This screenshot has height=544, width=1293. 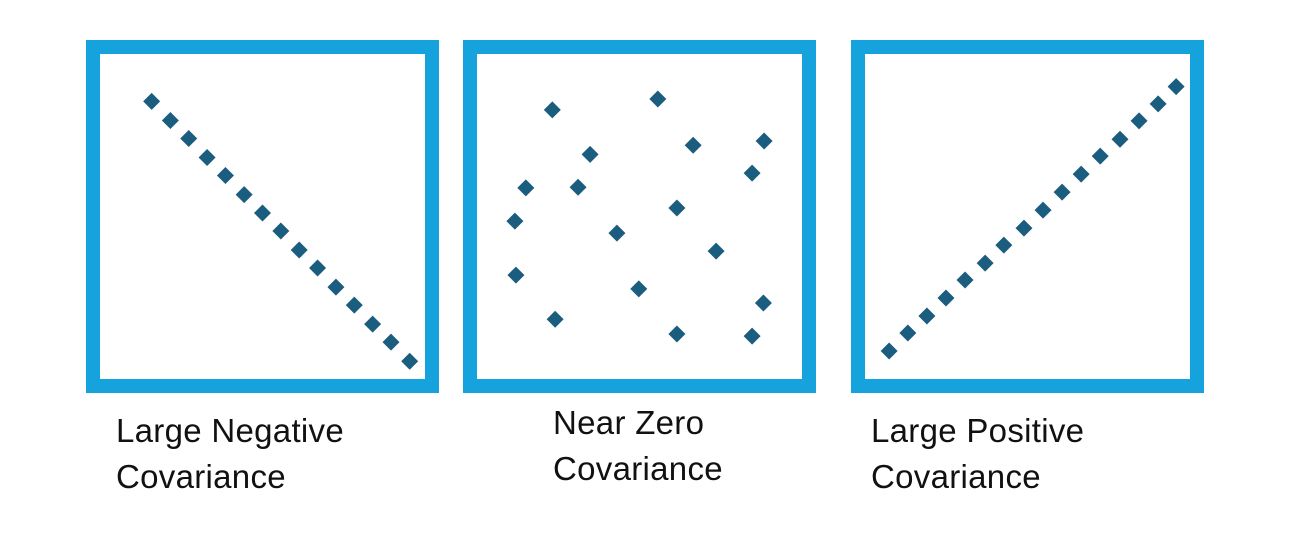 I want to click on positive-covariance-caption: Large Positive Covariance, so click(x=977, y=454).